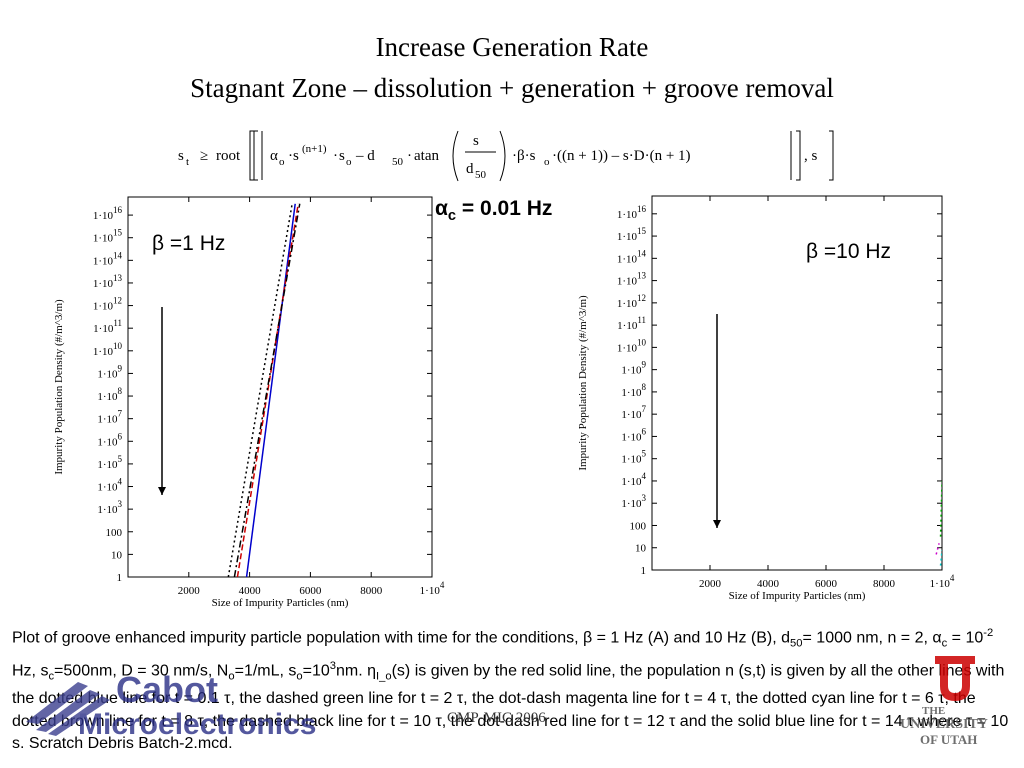  Describe the element at coordinates (494, 211) in the screenshot. I see `alpha-label: αc = 0.01 Hz` at that location.